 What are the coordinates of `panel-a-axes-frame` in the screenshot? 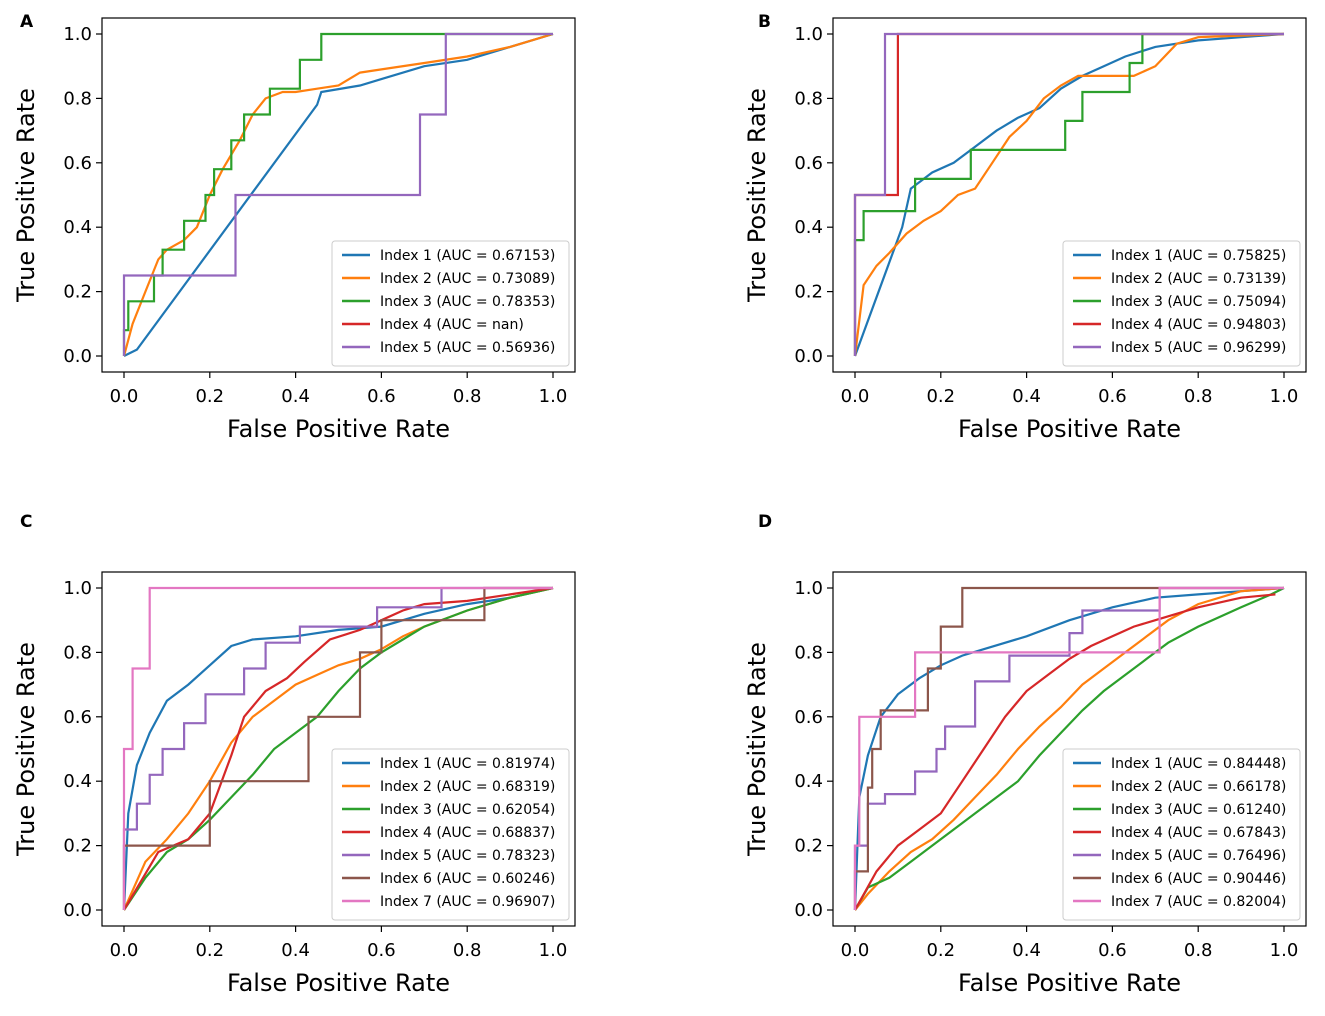 It's located at (338, 195).